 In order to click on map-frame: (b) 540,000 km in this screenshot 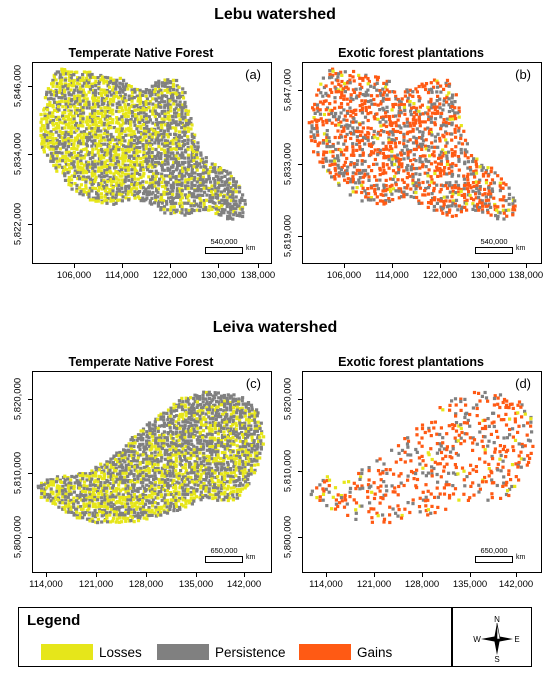, I will do `click(422, 163)`.